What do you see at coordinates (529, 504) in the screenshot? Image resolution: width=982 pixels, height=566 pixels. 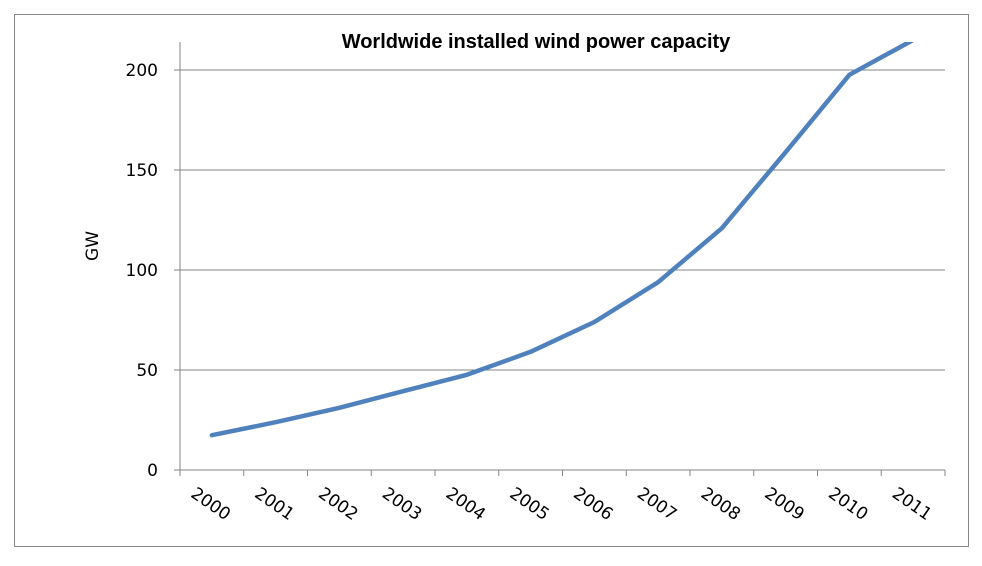 I see `x-tick-label-2005: 2005` at bounding box center [529, 504].